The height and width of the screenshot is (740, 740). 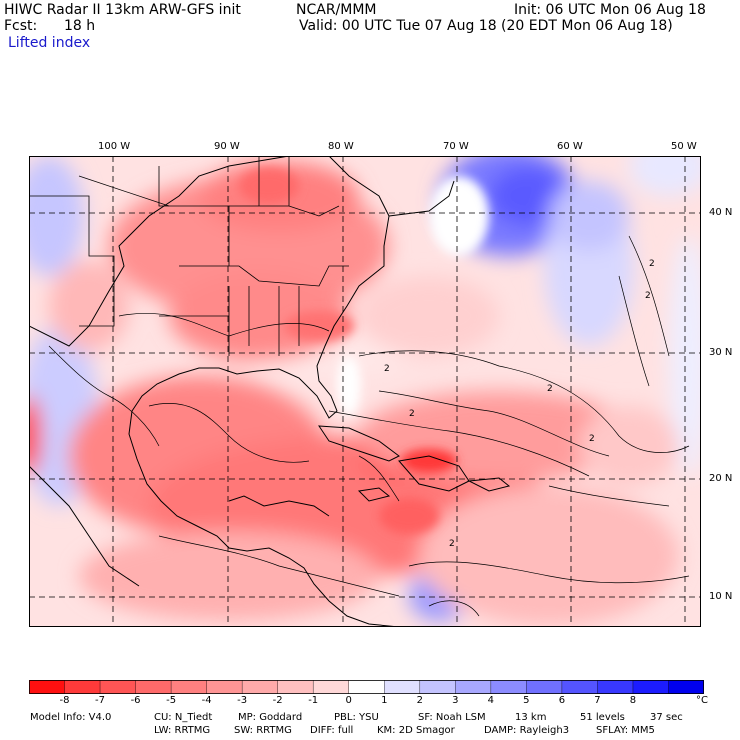 I want to click on footer-sw: SW: RRTMG, so click(x=263, y=730).